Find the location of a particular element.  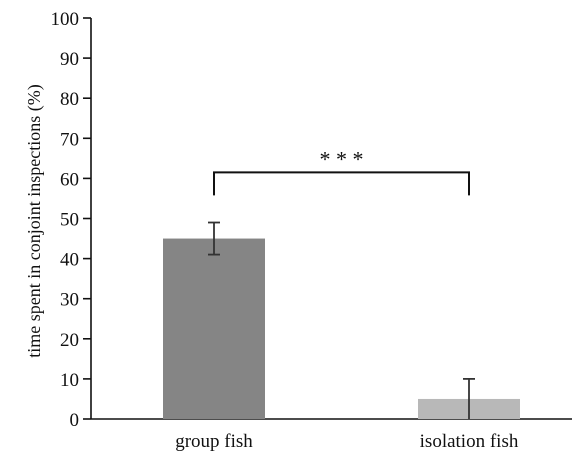

significance-bracket: * * * is located at coordinates (341, 171).